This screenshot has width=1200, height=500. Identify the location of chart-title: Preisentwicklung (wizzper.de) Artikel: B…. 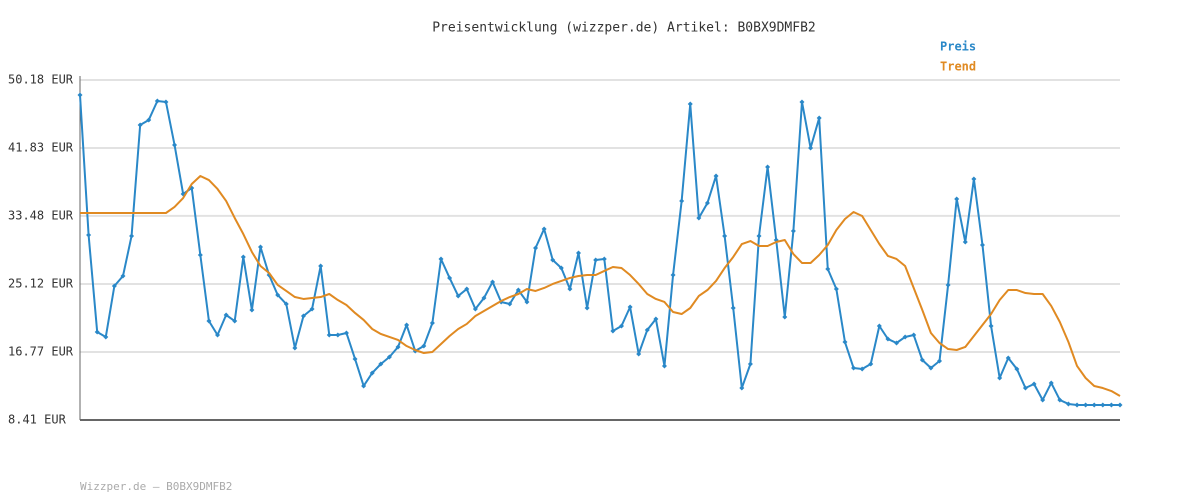
(624, 28).